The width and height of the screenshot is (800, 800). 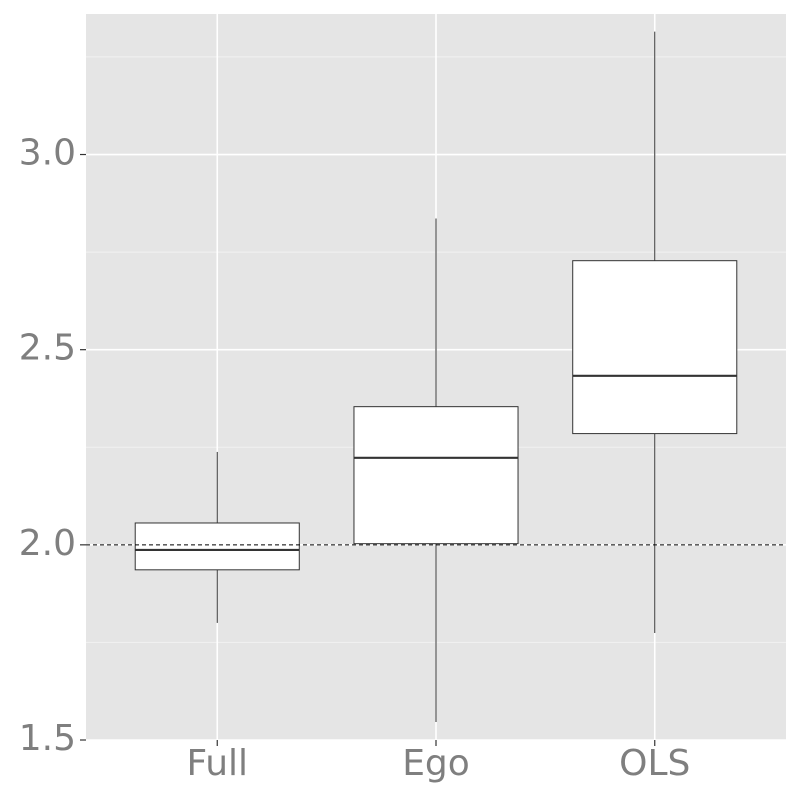 I want to click on y-tick-label: 3.0, so click(x=47, y=153).